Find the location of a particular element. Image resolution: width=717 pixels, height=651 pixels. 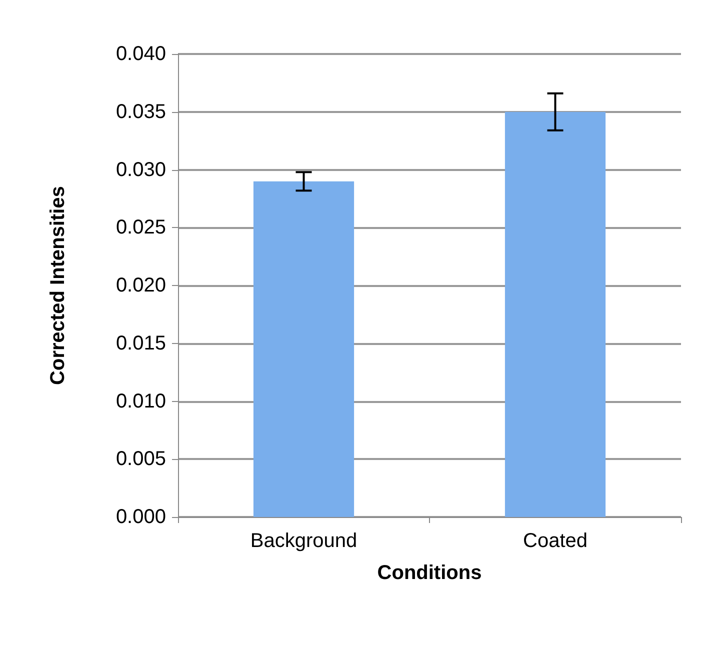

x-axis-title: Conditions is located at coordinates (429, 573).